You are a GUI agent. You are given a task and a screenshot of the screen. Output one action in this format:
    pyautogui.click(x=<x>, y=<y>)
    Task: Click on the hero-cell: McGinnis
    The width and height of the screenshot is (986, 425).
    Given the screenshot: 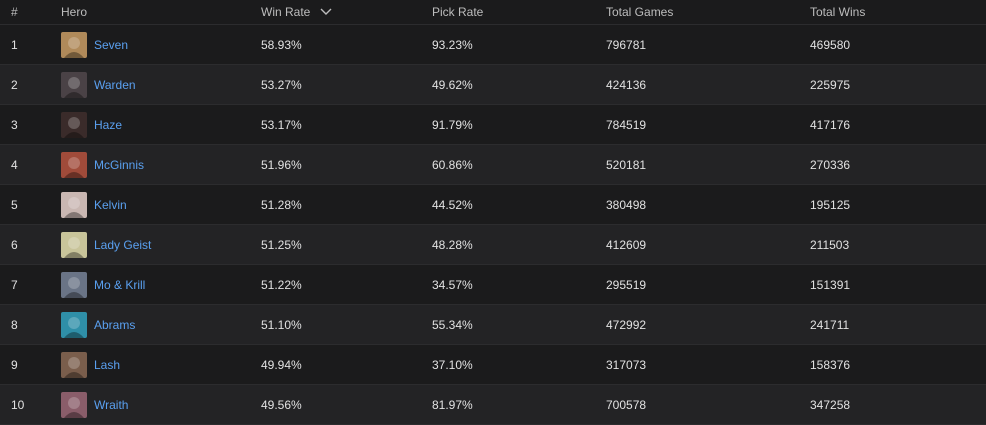 What is the action you would take?
    pyautogui.click(x=102, y=164)
    